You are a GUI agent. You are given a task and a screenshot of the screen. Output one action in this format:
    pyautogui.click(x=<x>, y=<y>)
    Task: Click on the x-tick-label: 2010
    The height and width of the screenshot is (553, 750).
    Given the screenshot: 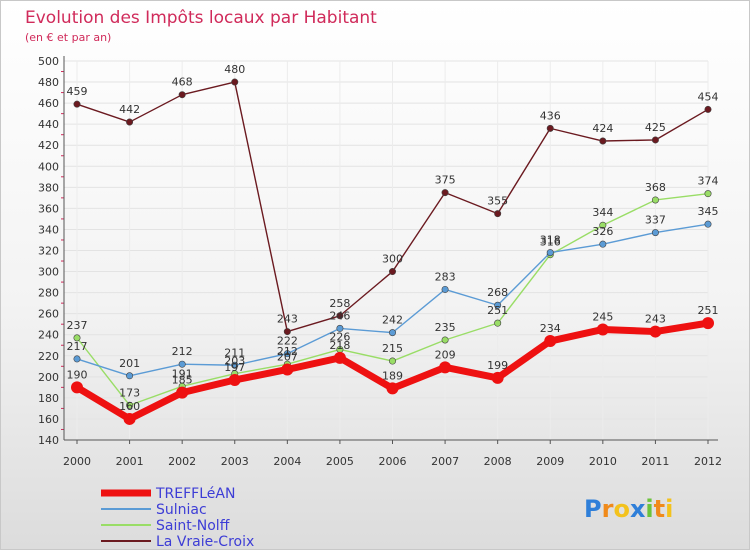 What is the action you would take?
    pyautogui.click(x=603, y=461)
    